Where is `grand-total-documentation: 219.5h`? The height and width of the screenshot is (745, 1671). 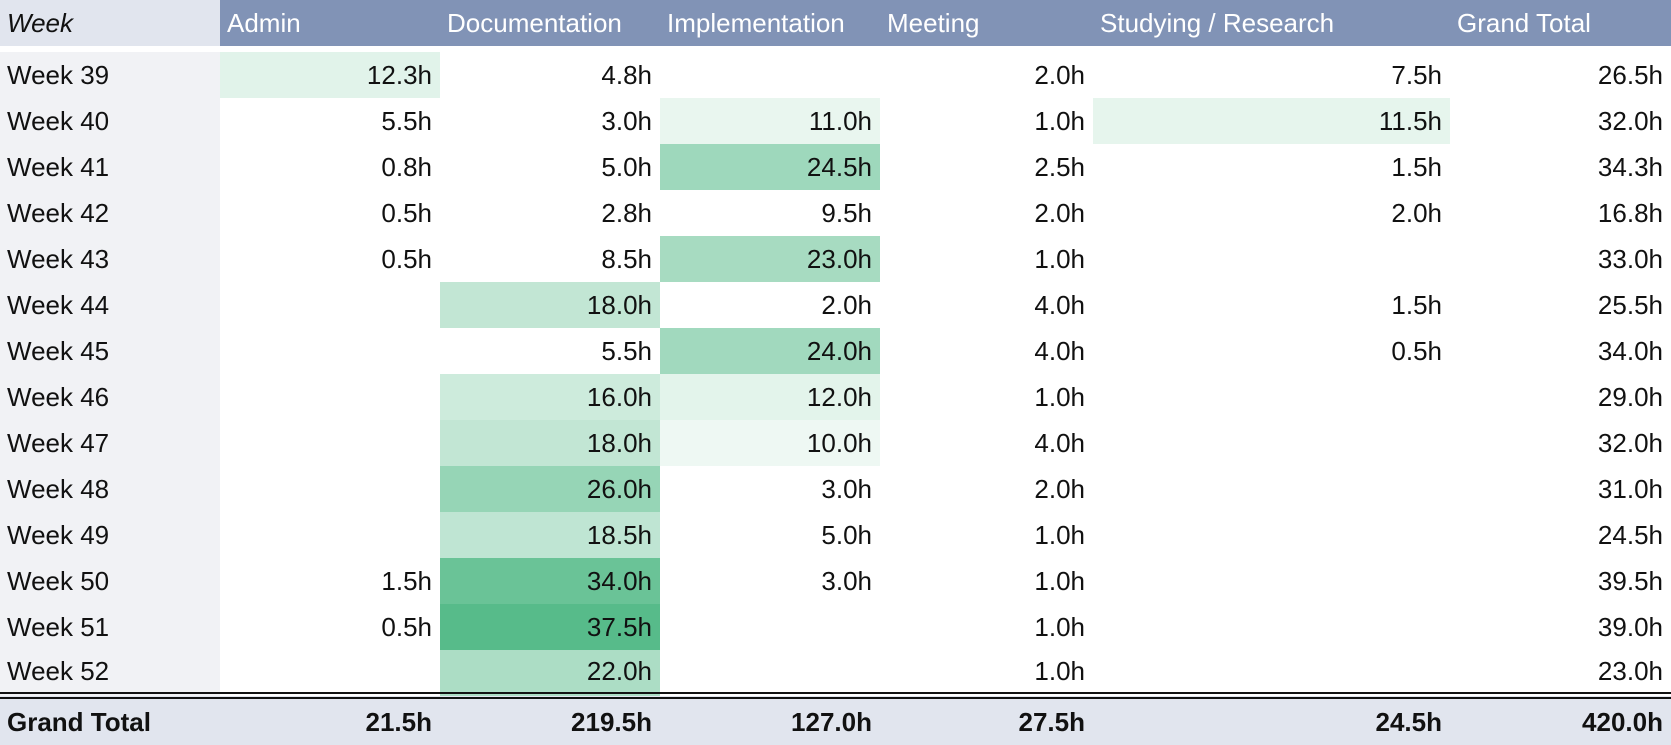 grand-total-documentation: 219.5h is located at coordinates (550, 718).